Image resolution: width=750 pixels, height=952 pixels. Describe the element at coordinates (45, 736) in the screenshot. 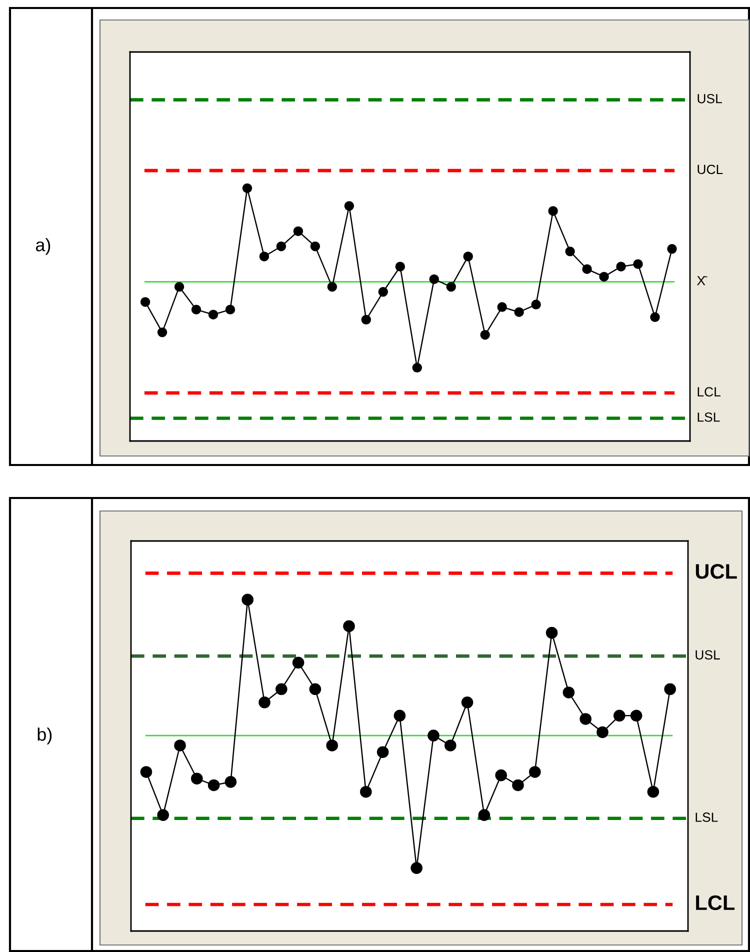

I see `text: b)` at that location.